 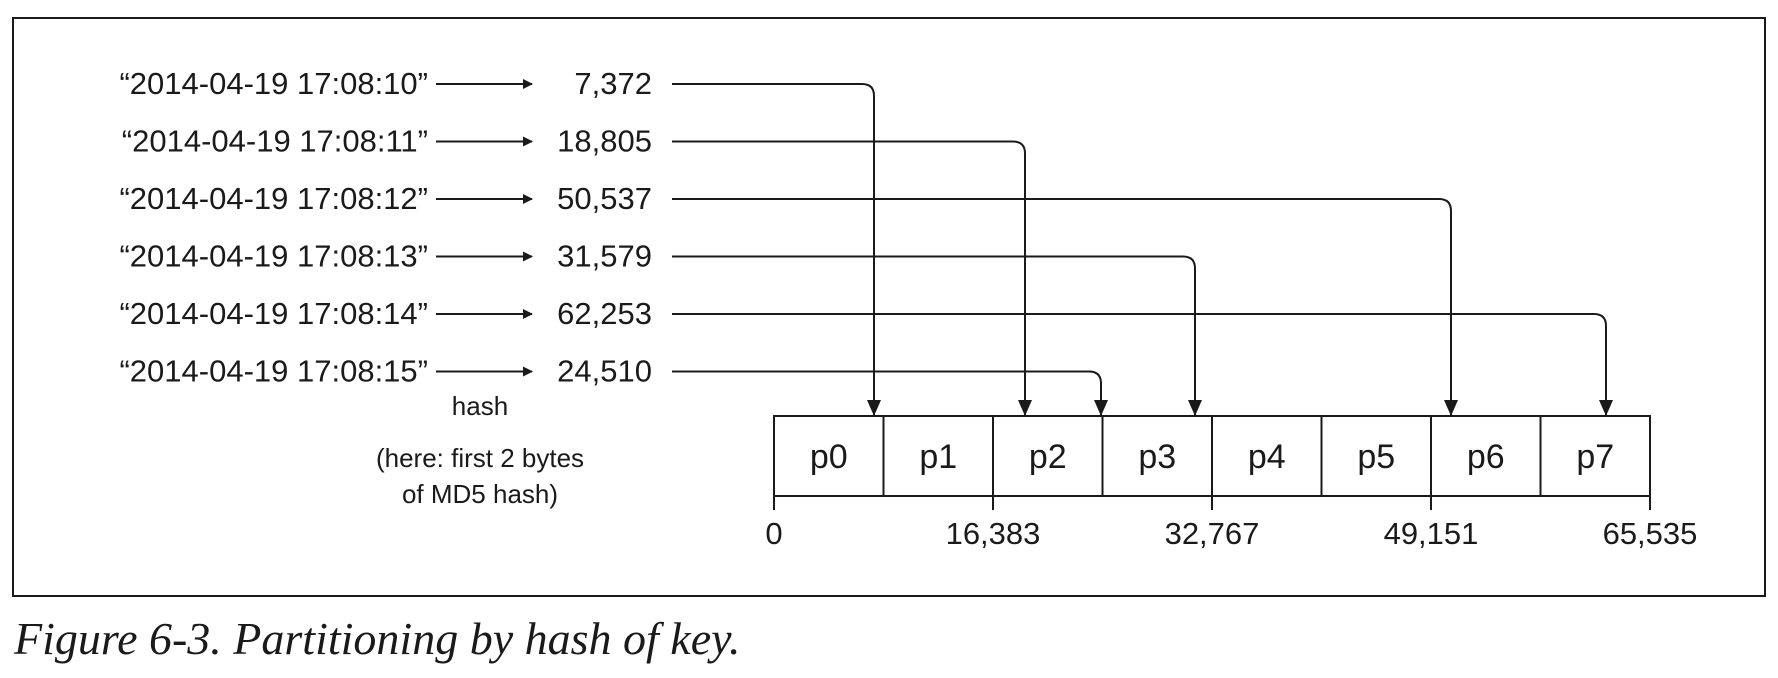 I want to click on scale-tick-label: 49,151, so click(x=1431, y=533).